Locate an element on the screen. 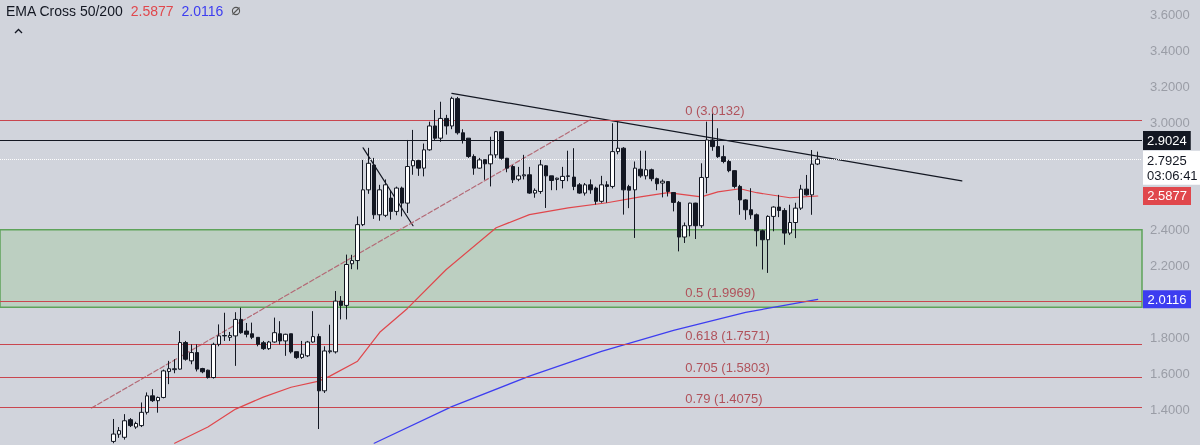 The height and width of the screenshot is (445, 1200). ref-line-label: 2.9024 is located at coordinates (1167, 140).